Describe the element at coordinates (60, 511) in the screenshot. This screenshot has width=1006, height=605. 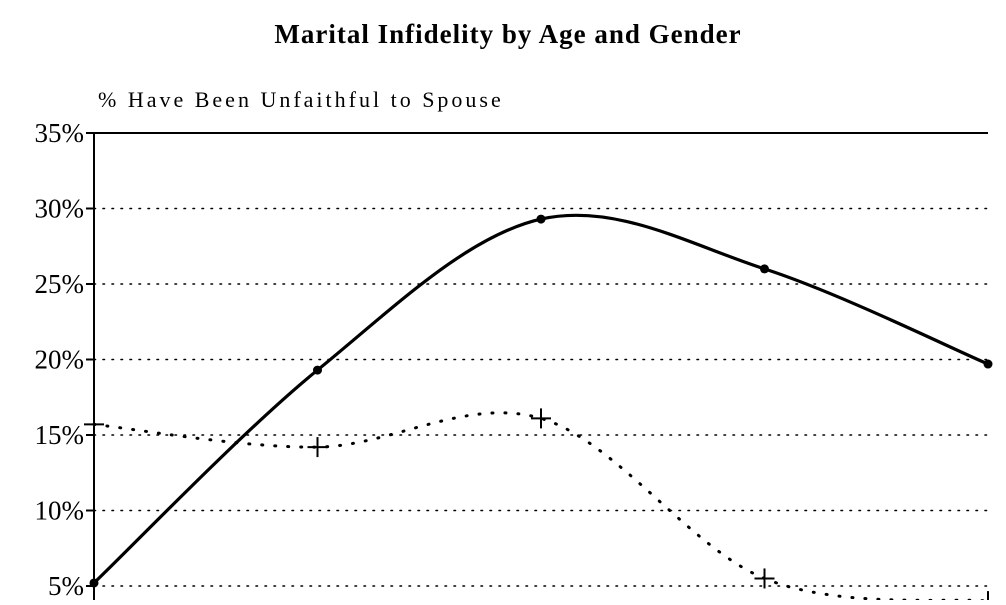
I see `y-tick-label-10: 10%` at that location.